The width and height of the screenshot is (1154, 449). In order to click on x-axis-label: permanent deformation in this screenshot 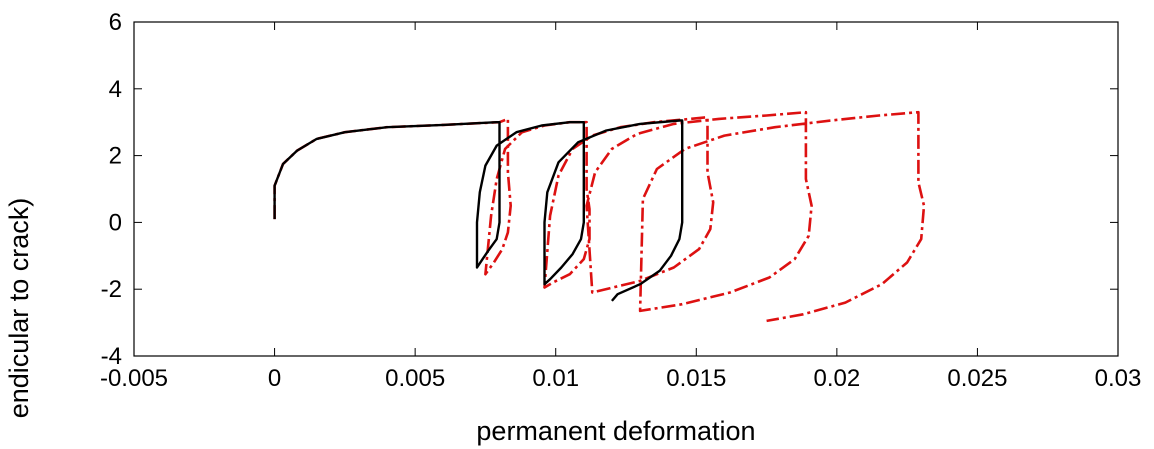, I will do `click(615, 431)`.